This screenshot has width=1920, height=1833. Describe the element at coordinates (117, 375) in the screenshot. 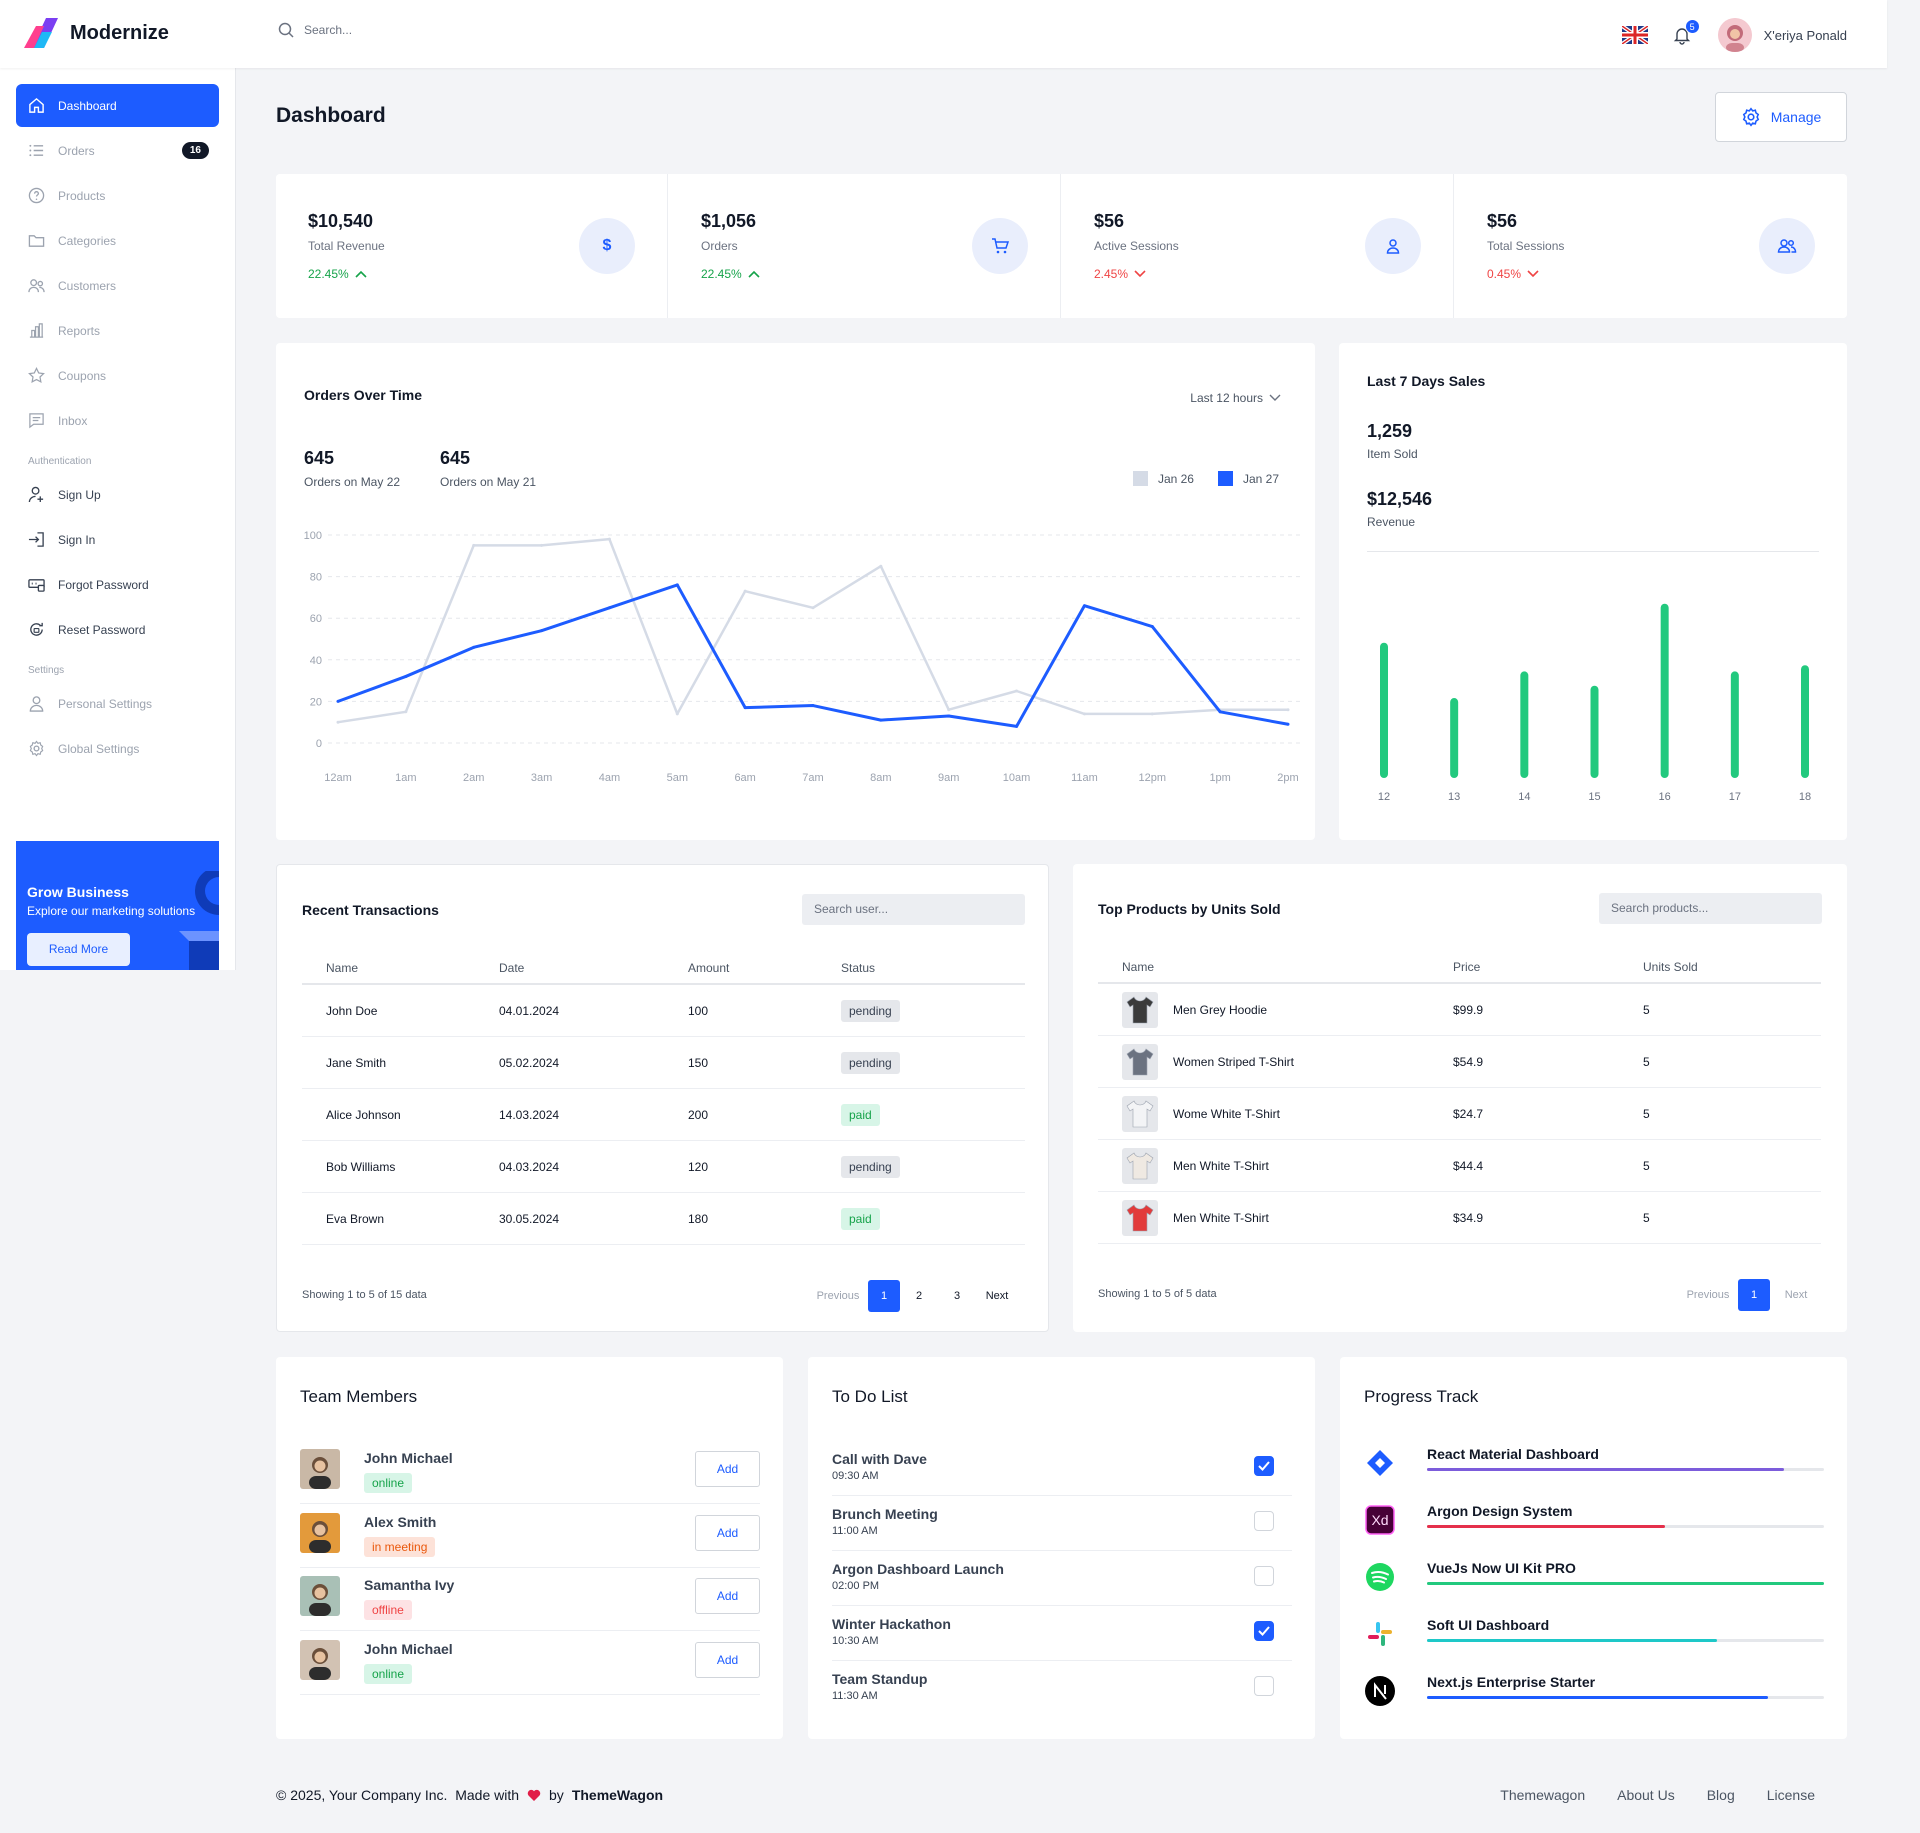

I see `sidebar-item-coupons: Coupons` at that location.